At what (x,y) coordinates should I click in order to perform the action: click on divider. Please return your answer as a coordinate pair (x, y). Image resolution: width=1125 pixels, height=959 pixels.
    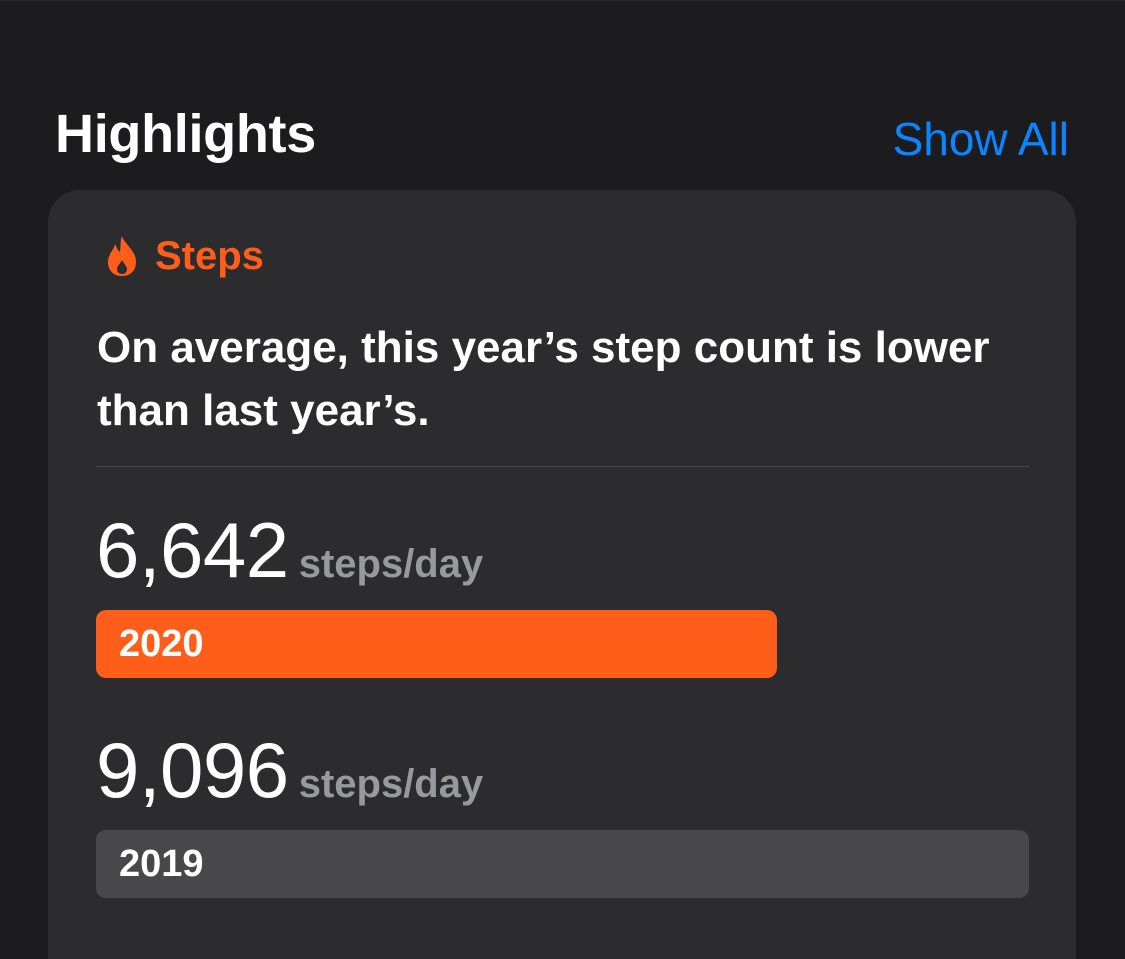
    Looking at the image, I should click on (562, 466).